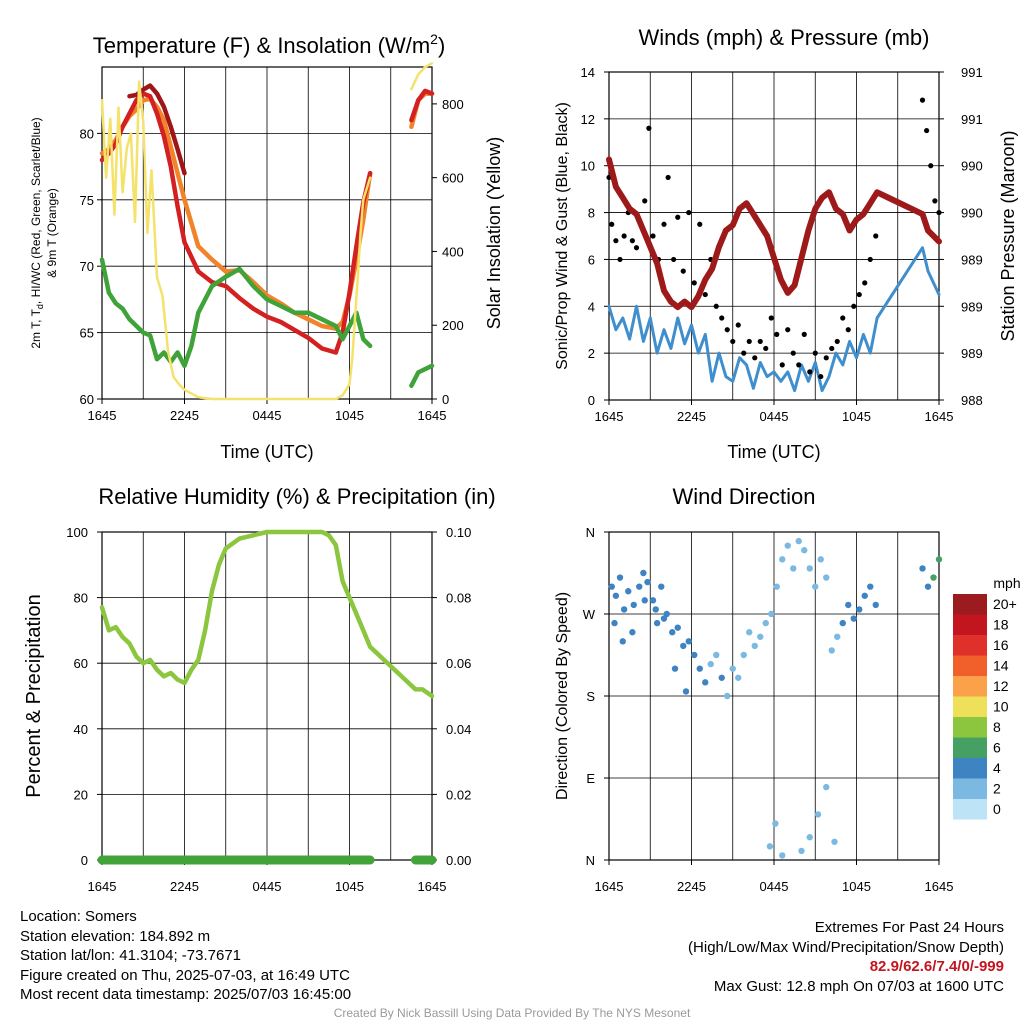 The width and height of the screenshot is (1024, 1024). I want to click on max-gust: Max Gust: 12.8 mph On 07/03 at 1600 UTC, so click(858, 986).